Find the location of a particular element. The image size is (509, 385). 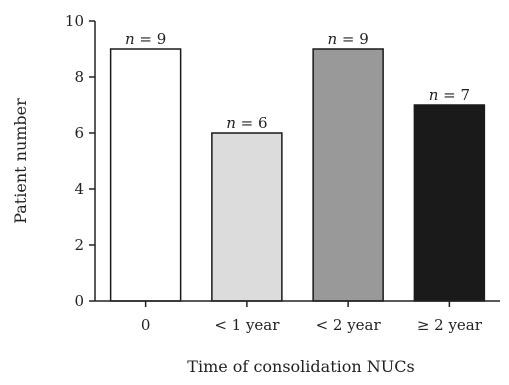

y-axis: 0 2 4 6 8 10 is located at coordinates (80, 161).